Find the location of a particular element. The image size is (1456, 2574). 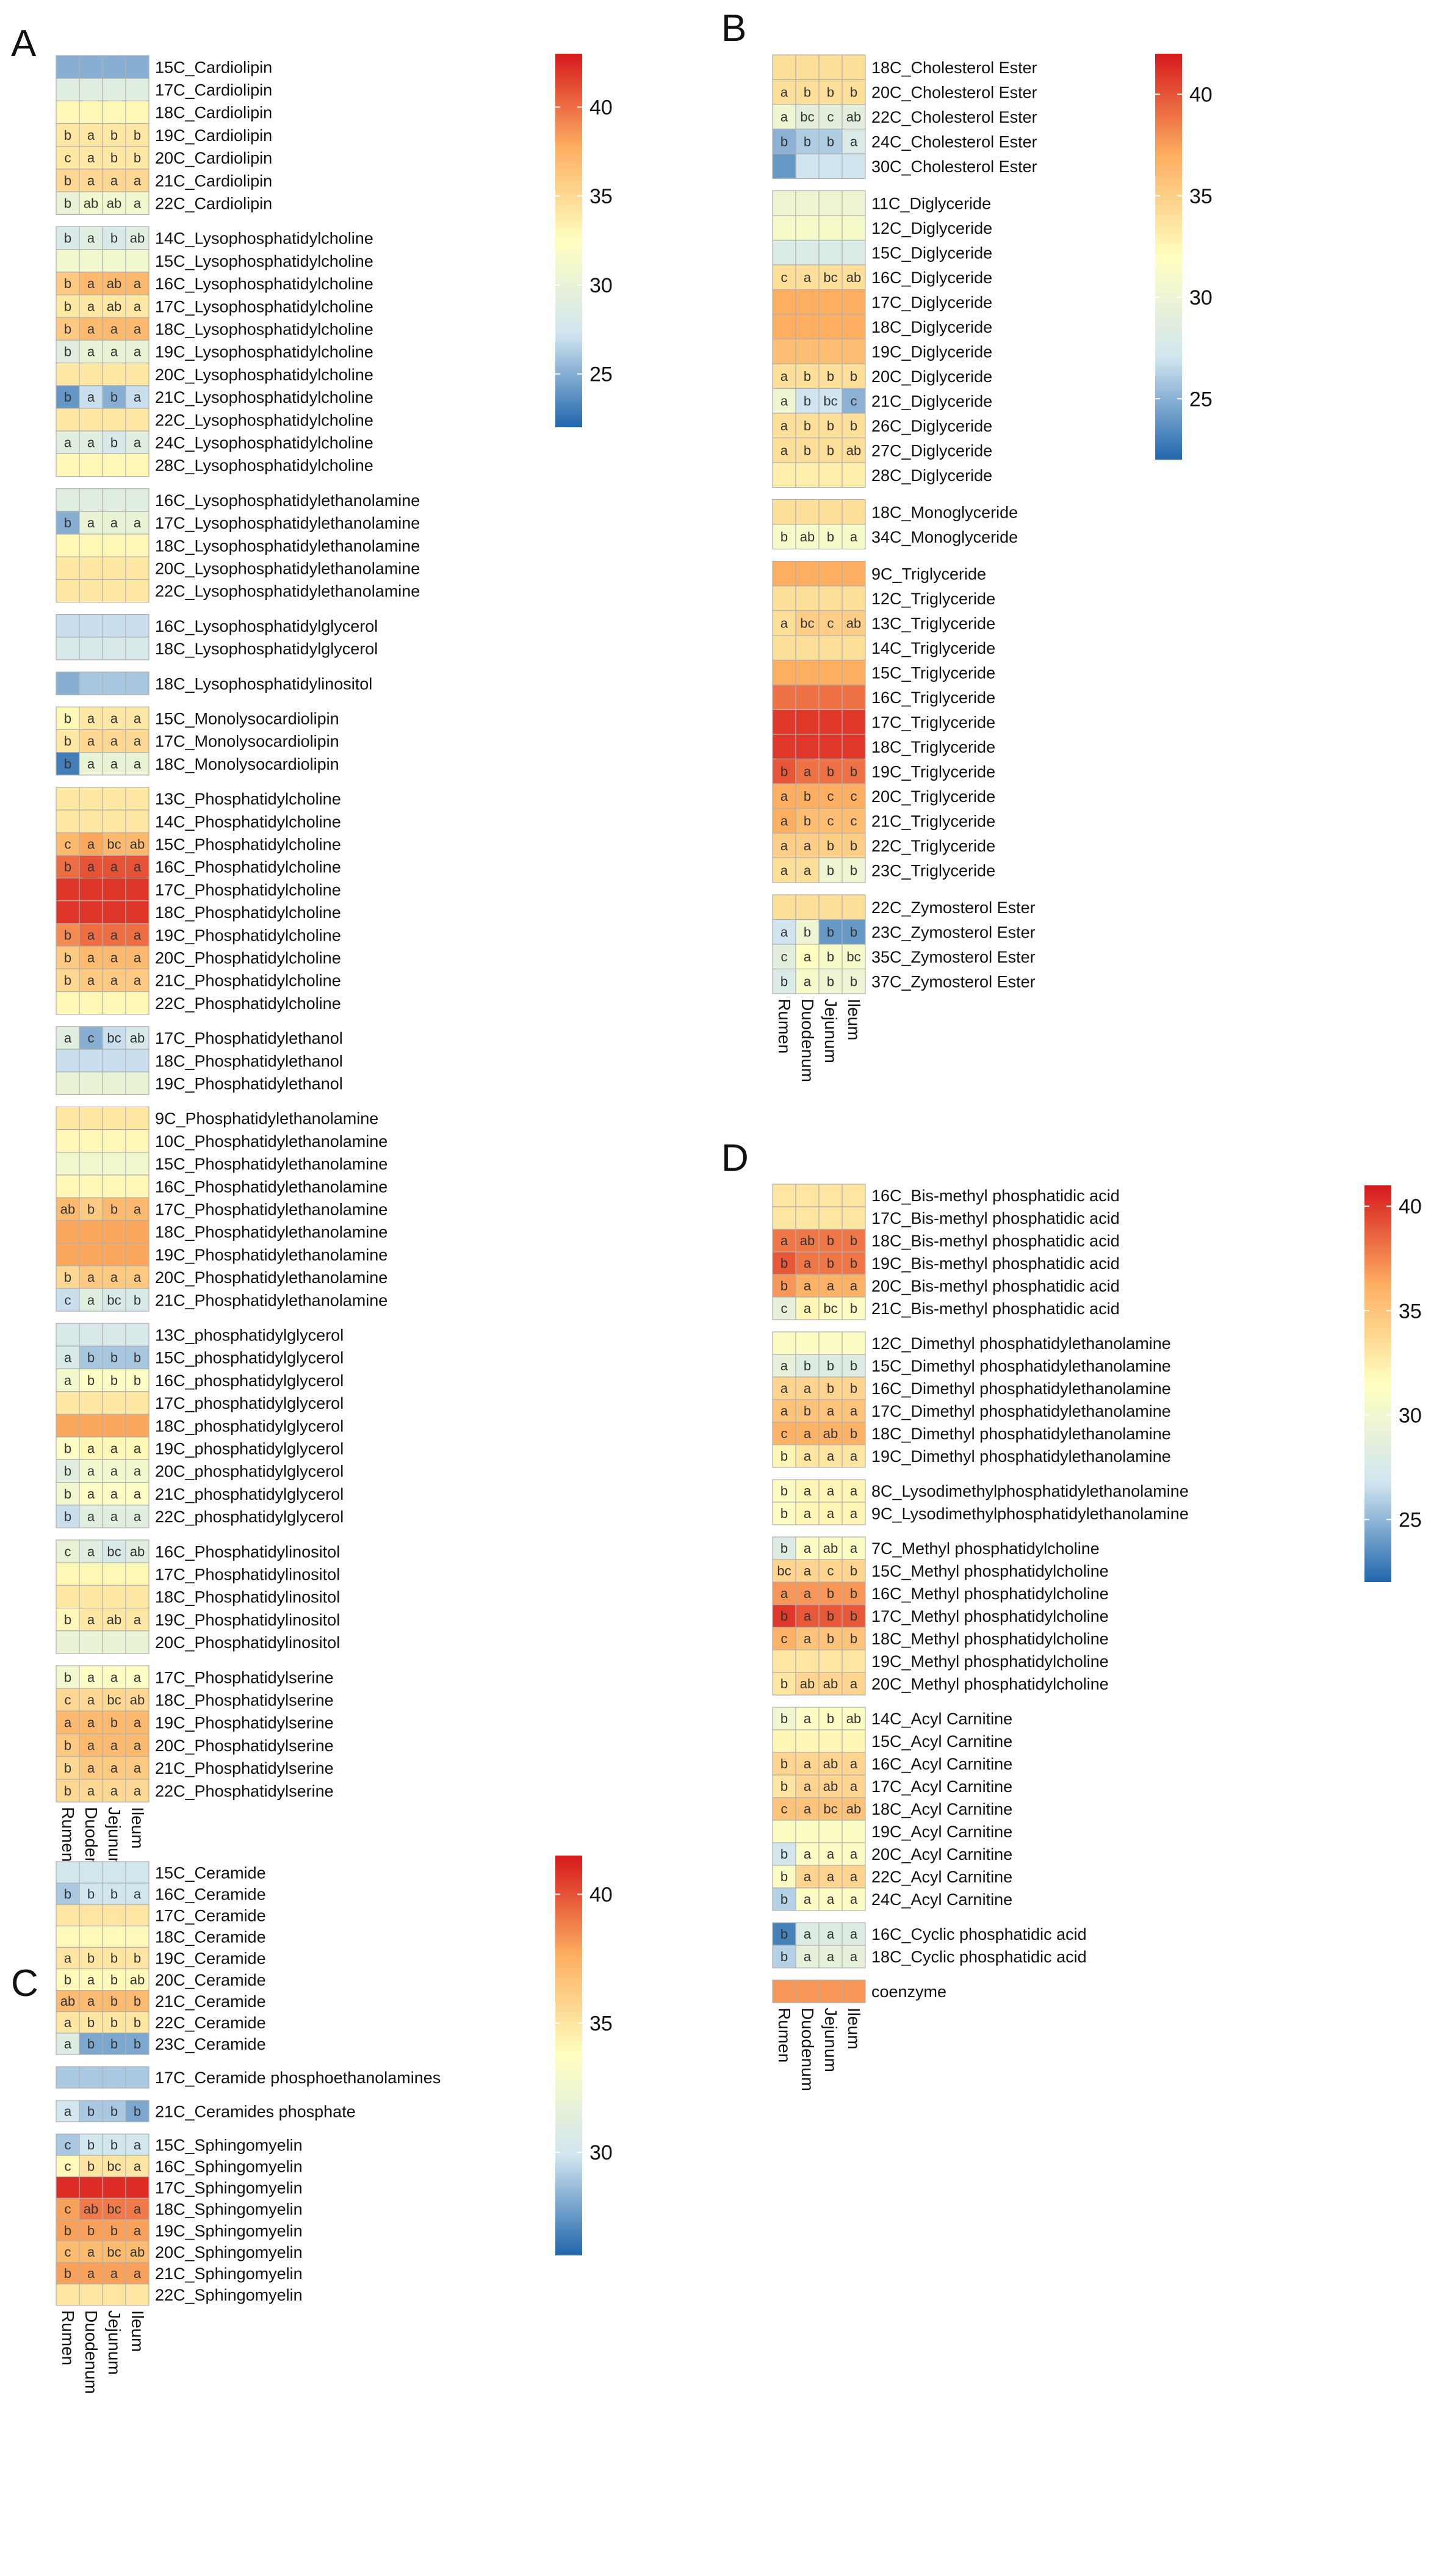

panel-a-row-18c-phosphatidylethanol-cell-jejunum is located at coordinates (114, 1060).